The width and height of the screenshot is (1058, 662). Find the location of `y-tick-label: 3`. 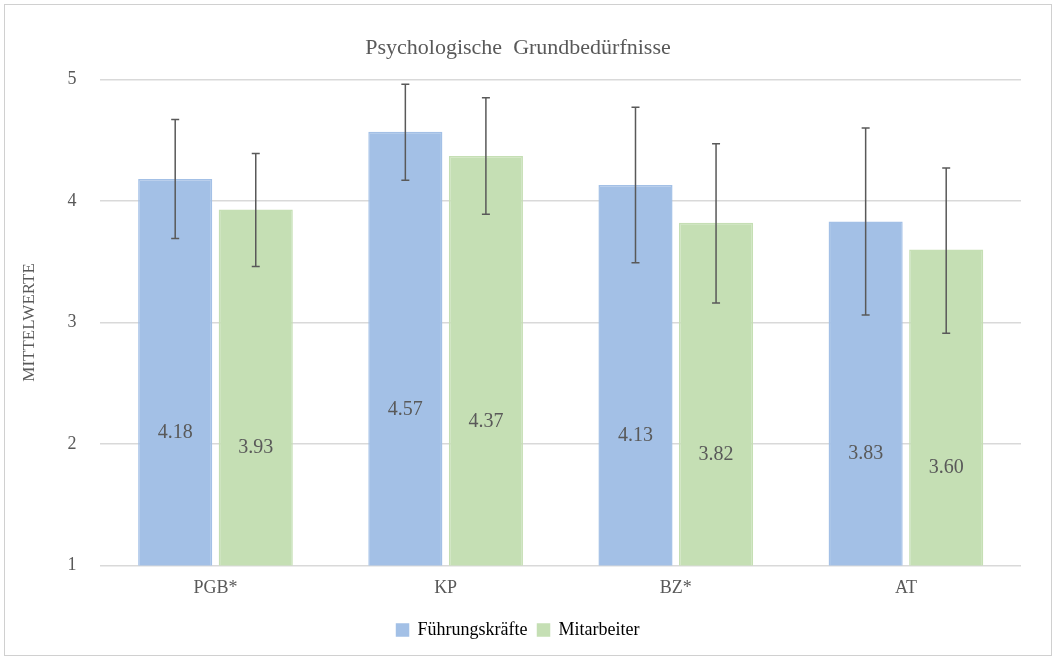

y-tick-label: 3 is located at coordinates (72, 321).